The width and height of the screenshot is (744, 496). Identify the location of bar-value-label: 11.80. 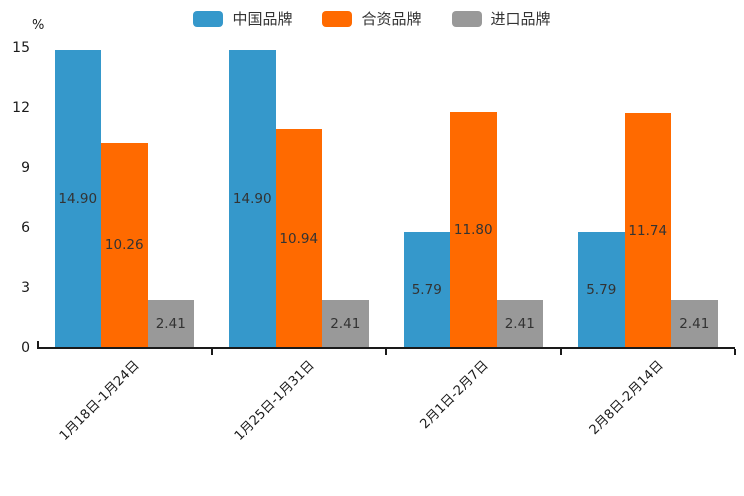
(473, 230).